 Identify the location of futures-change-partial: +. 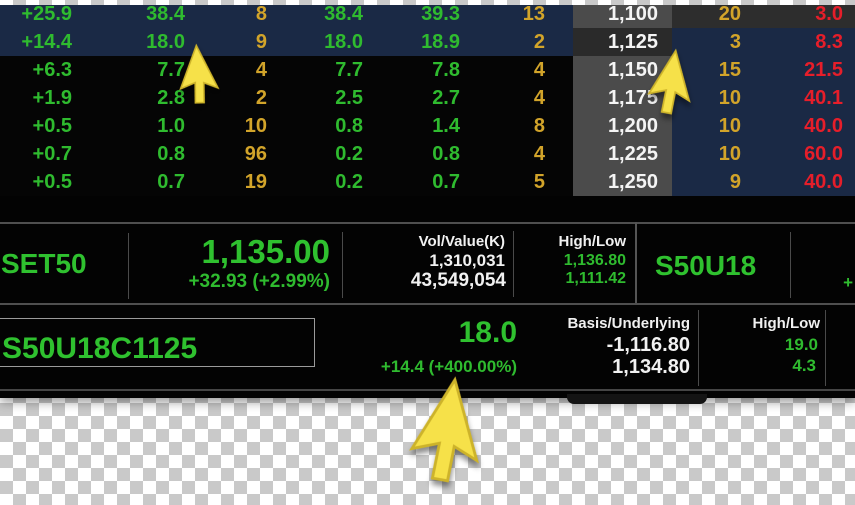
(848, 282).